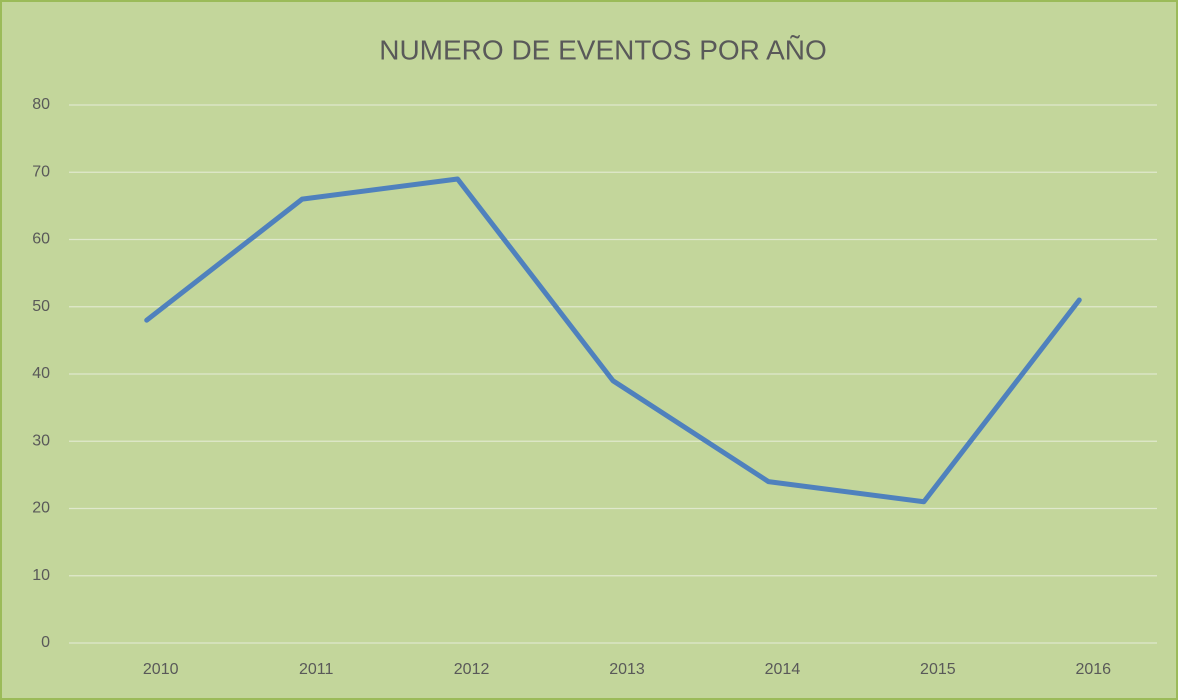  I want to click on y-tick-label: 80, so click(41, 104).